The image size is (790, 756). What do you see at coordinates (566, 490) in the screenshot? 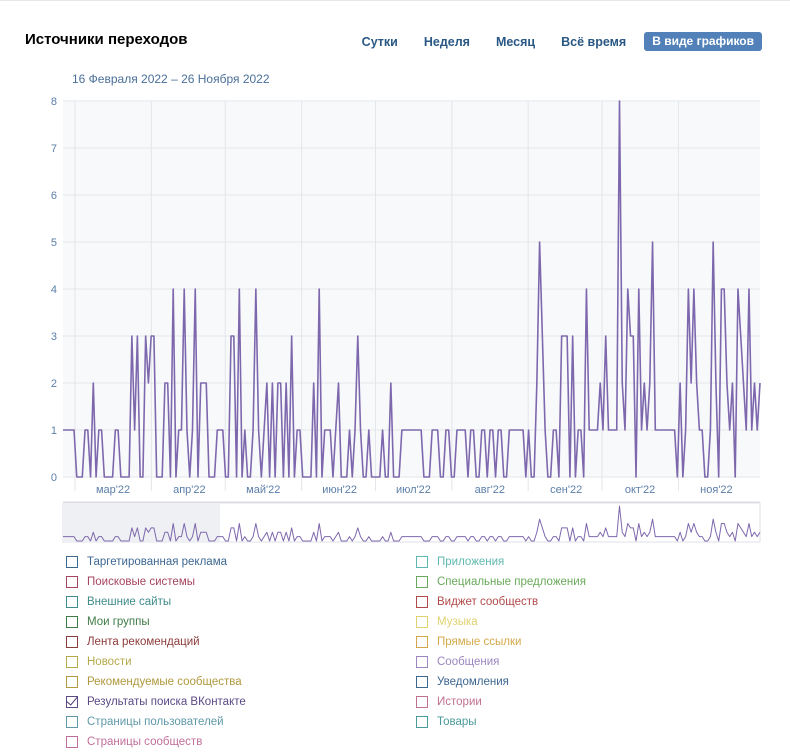
I see `x-tick-label: сен'22` at bounding box center [566, 490].